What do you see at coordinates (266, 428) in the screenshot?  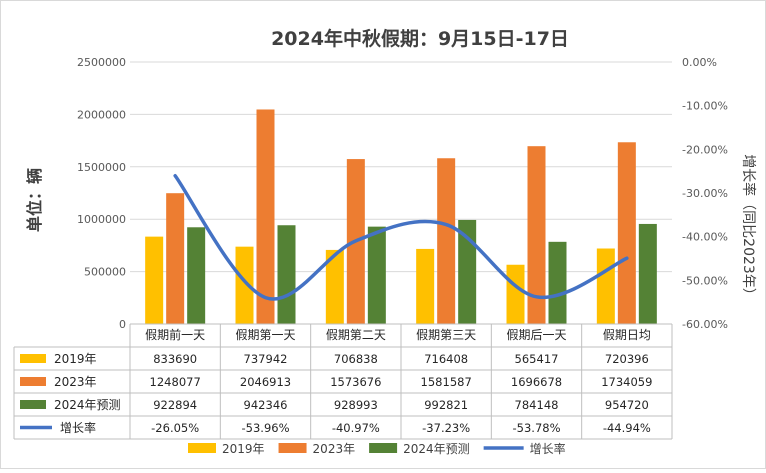 I see `table-cell: -53.96%` at bounding box center [266, 428].